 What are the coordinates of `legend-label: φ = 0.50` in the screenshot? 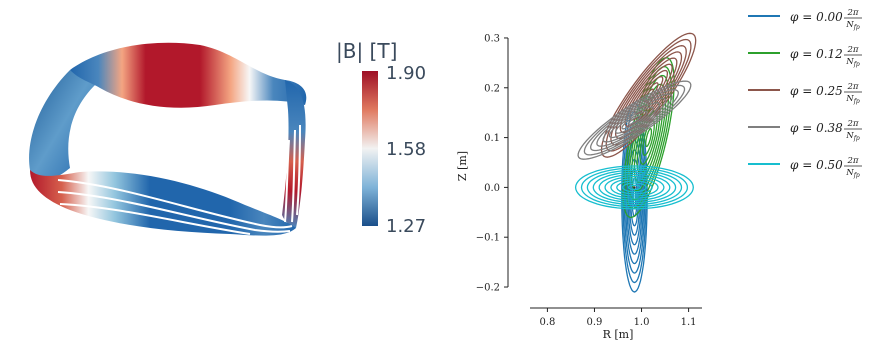 It's located at (816, 165).